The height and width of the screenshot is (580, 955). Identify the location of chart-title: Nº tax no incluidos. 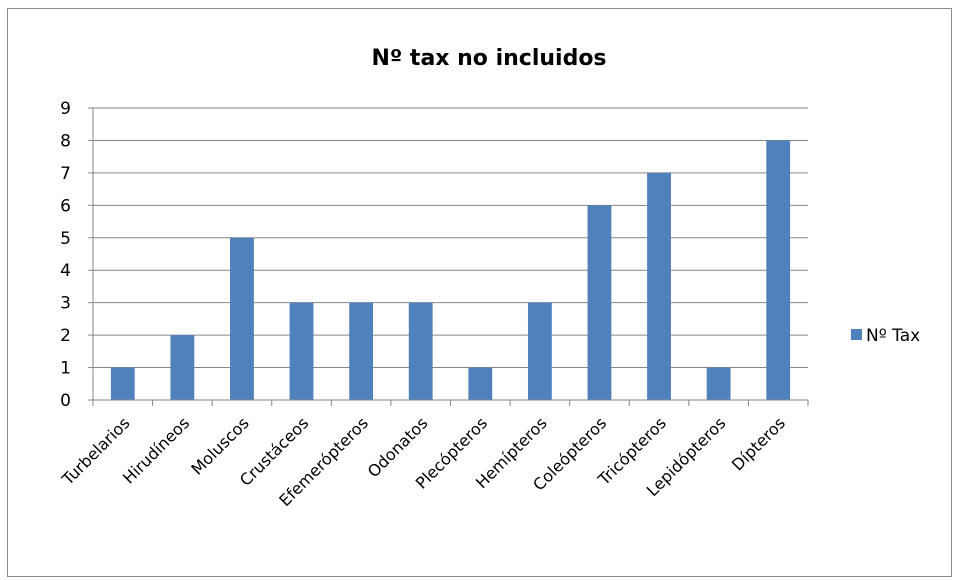
(488, 58).